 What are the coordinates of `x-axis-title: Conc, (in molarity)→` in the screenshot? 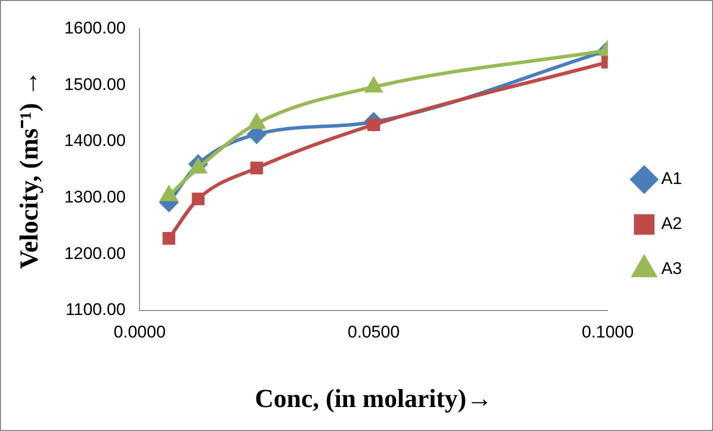 It's located at (373, 399).